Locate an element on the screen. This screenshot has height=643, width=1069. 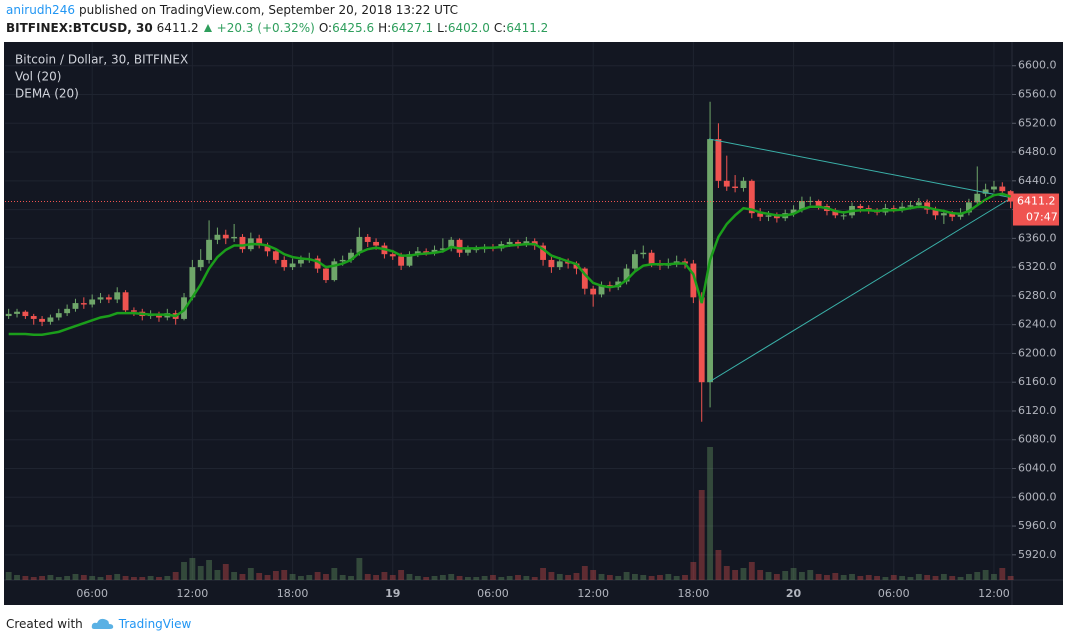
y-tick-label: 6080.0 is located at coordinates (1037, 439).